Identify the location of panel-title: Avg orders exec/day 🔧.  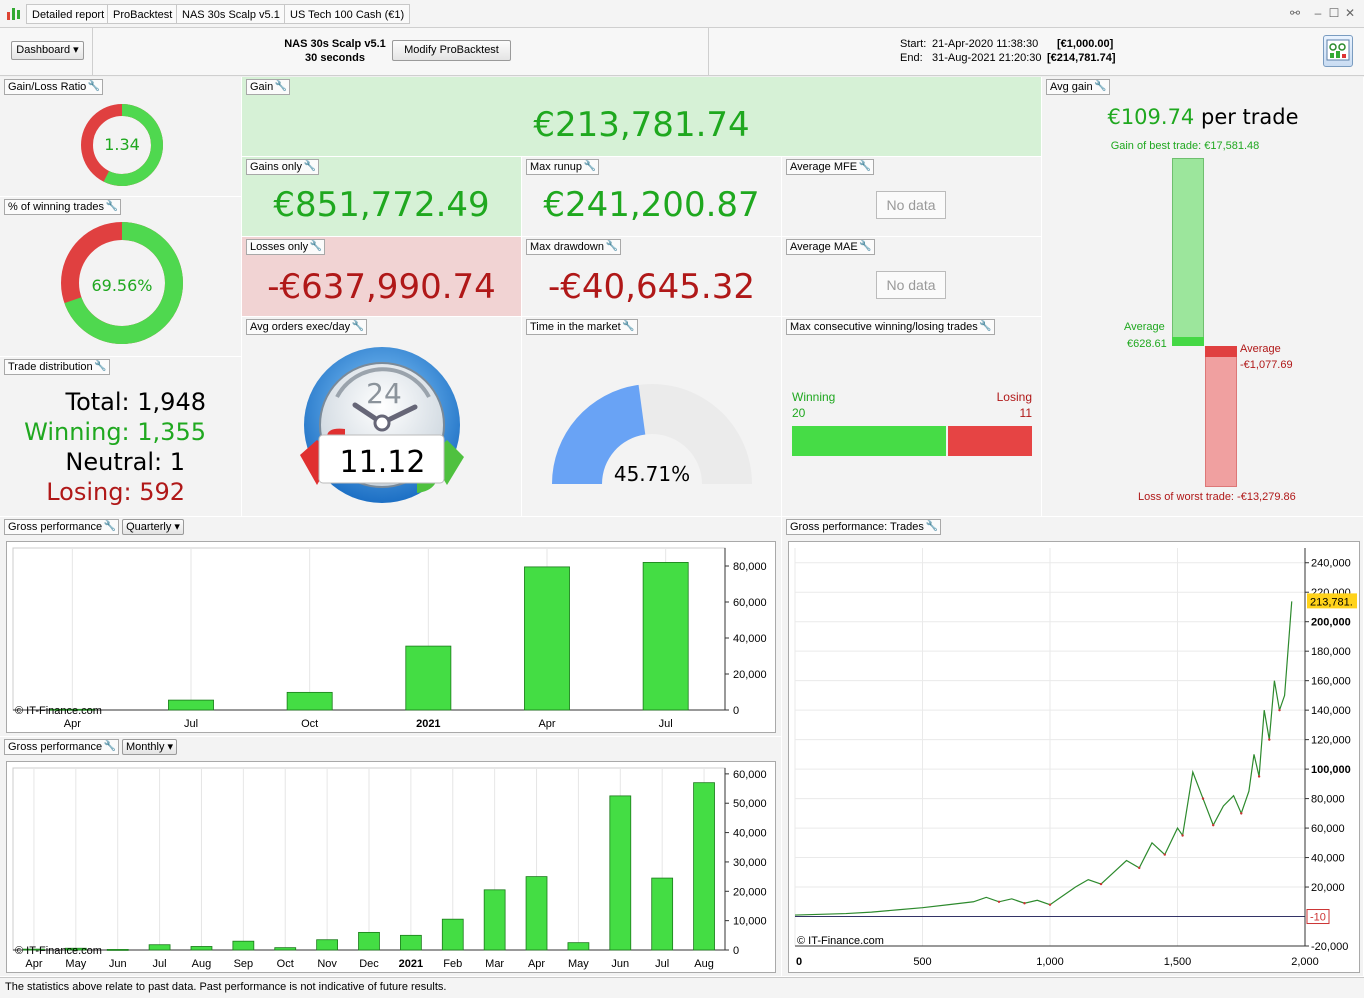
(307, 327).